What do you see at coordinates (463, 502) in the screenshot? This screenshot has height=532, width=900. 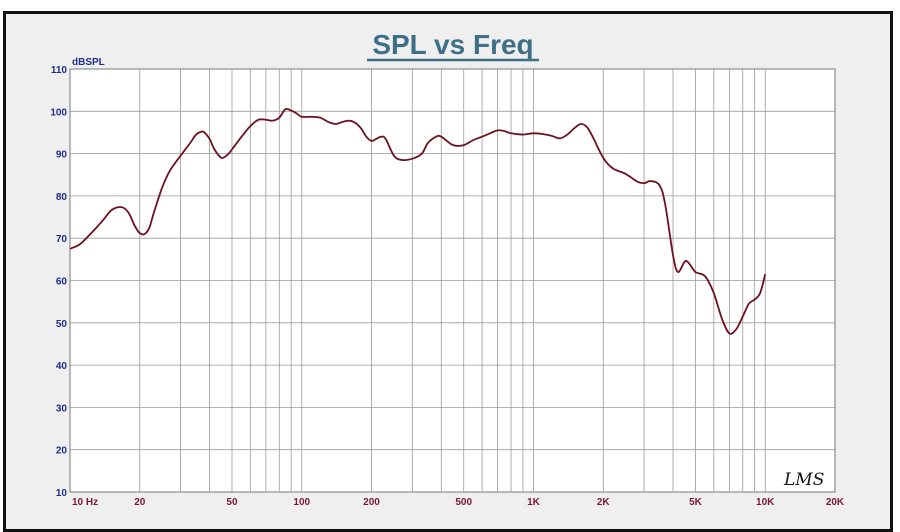 I see `x-tick-label: 500` at bounding box center [463, 502].